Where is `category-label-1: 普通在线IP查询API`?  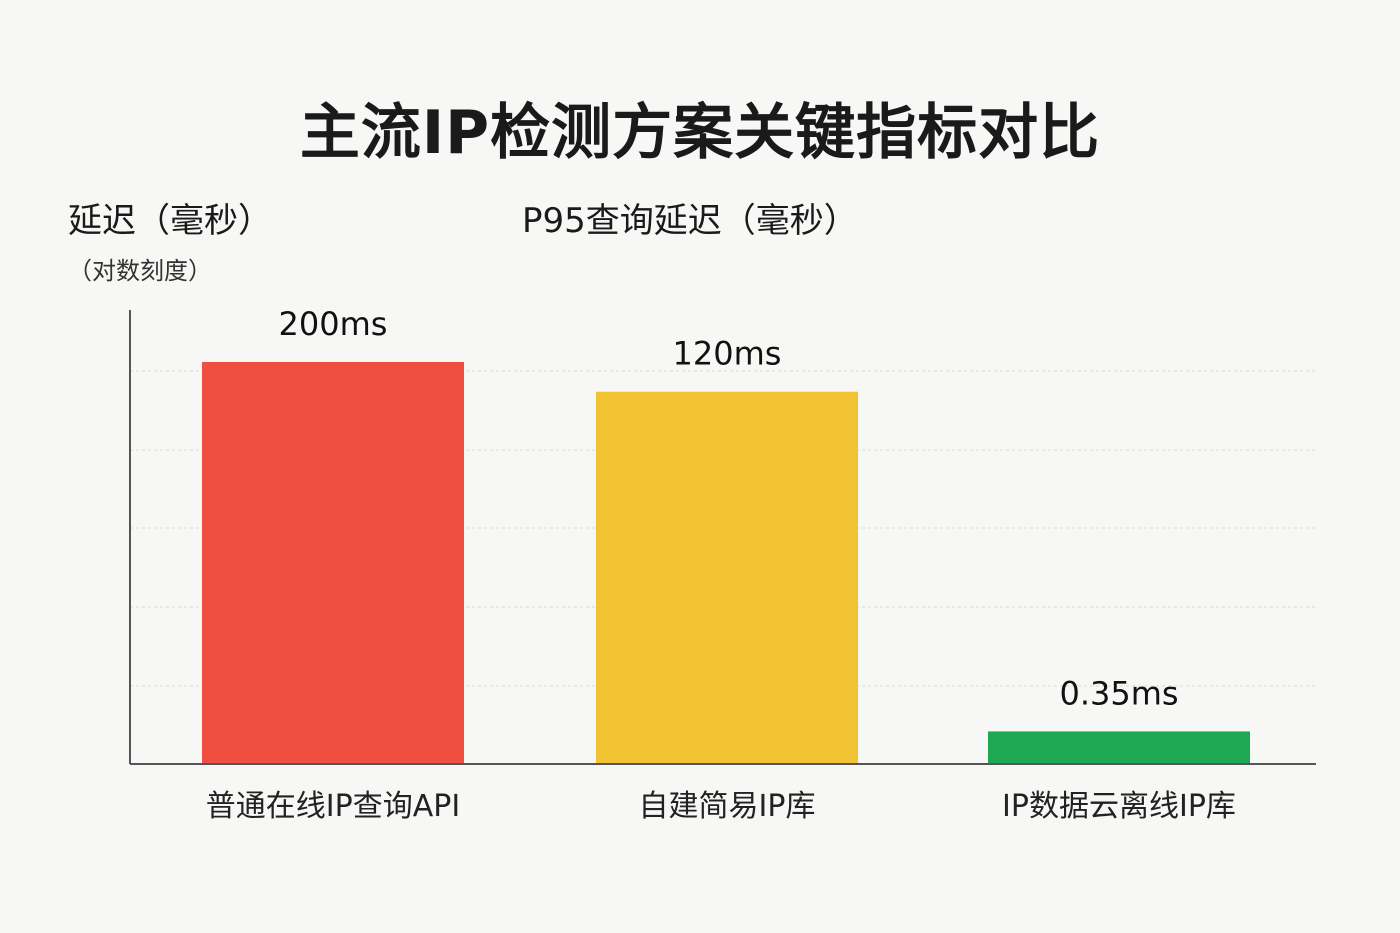
category-label-1: 普通在线IP查询API is located at coordinates (333, 806).